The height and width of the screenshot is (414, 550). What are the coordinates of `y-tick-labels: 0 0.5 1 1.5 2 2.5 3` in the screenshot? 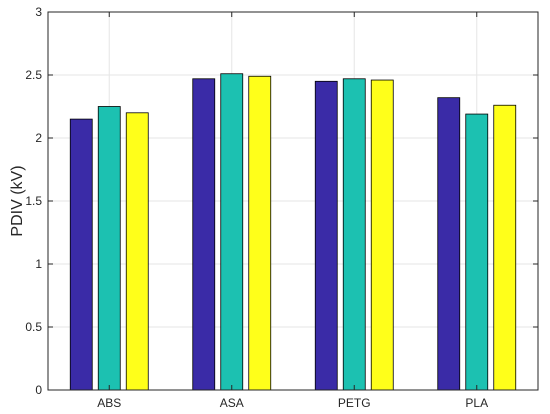 It's located at (33, 201).